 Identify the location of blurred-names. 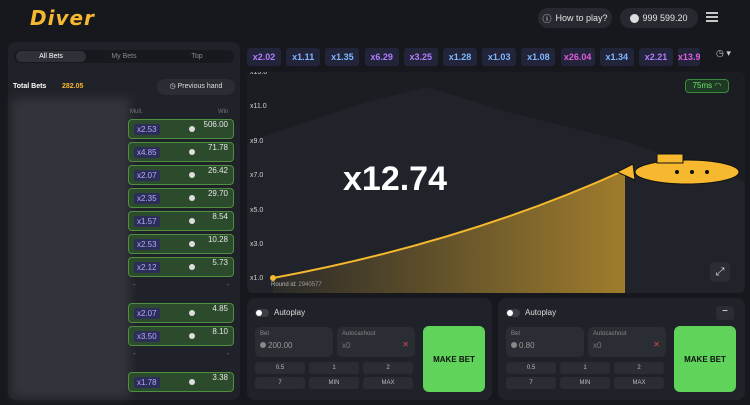
(71, 248).